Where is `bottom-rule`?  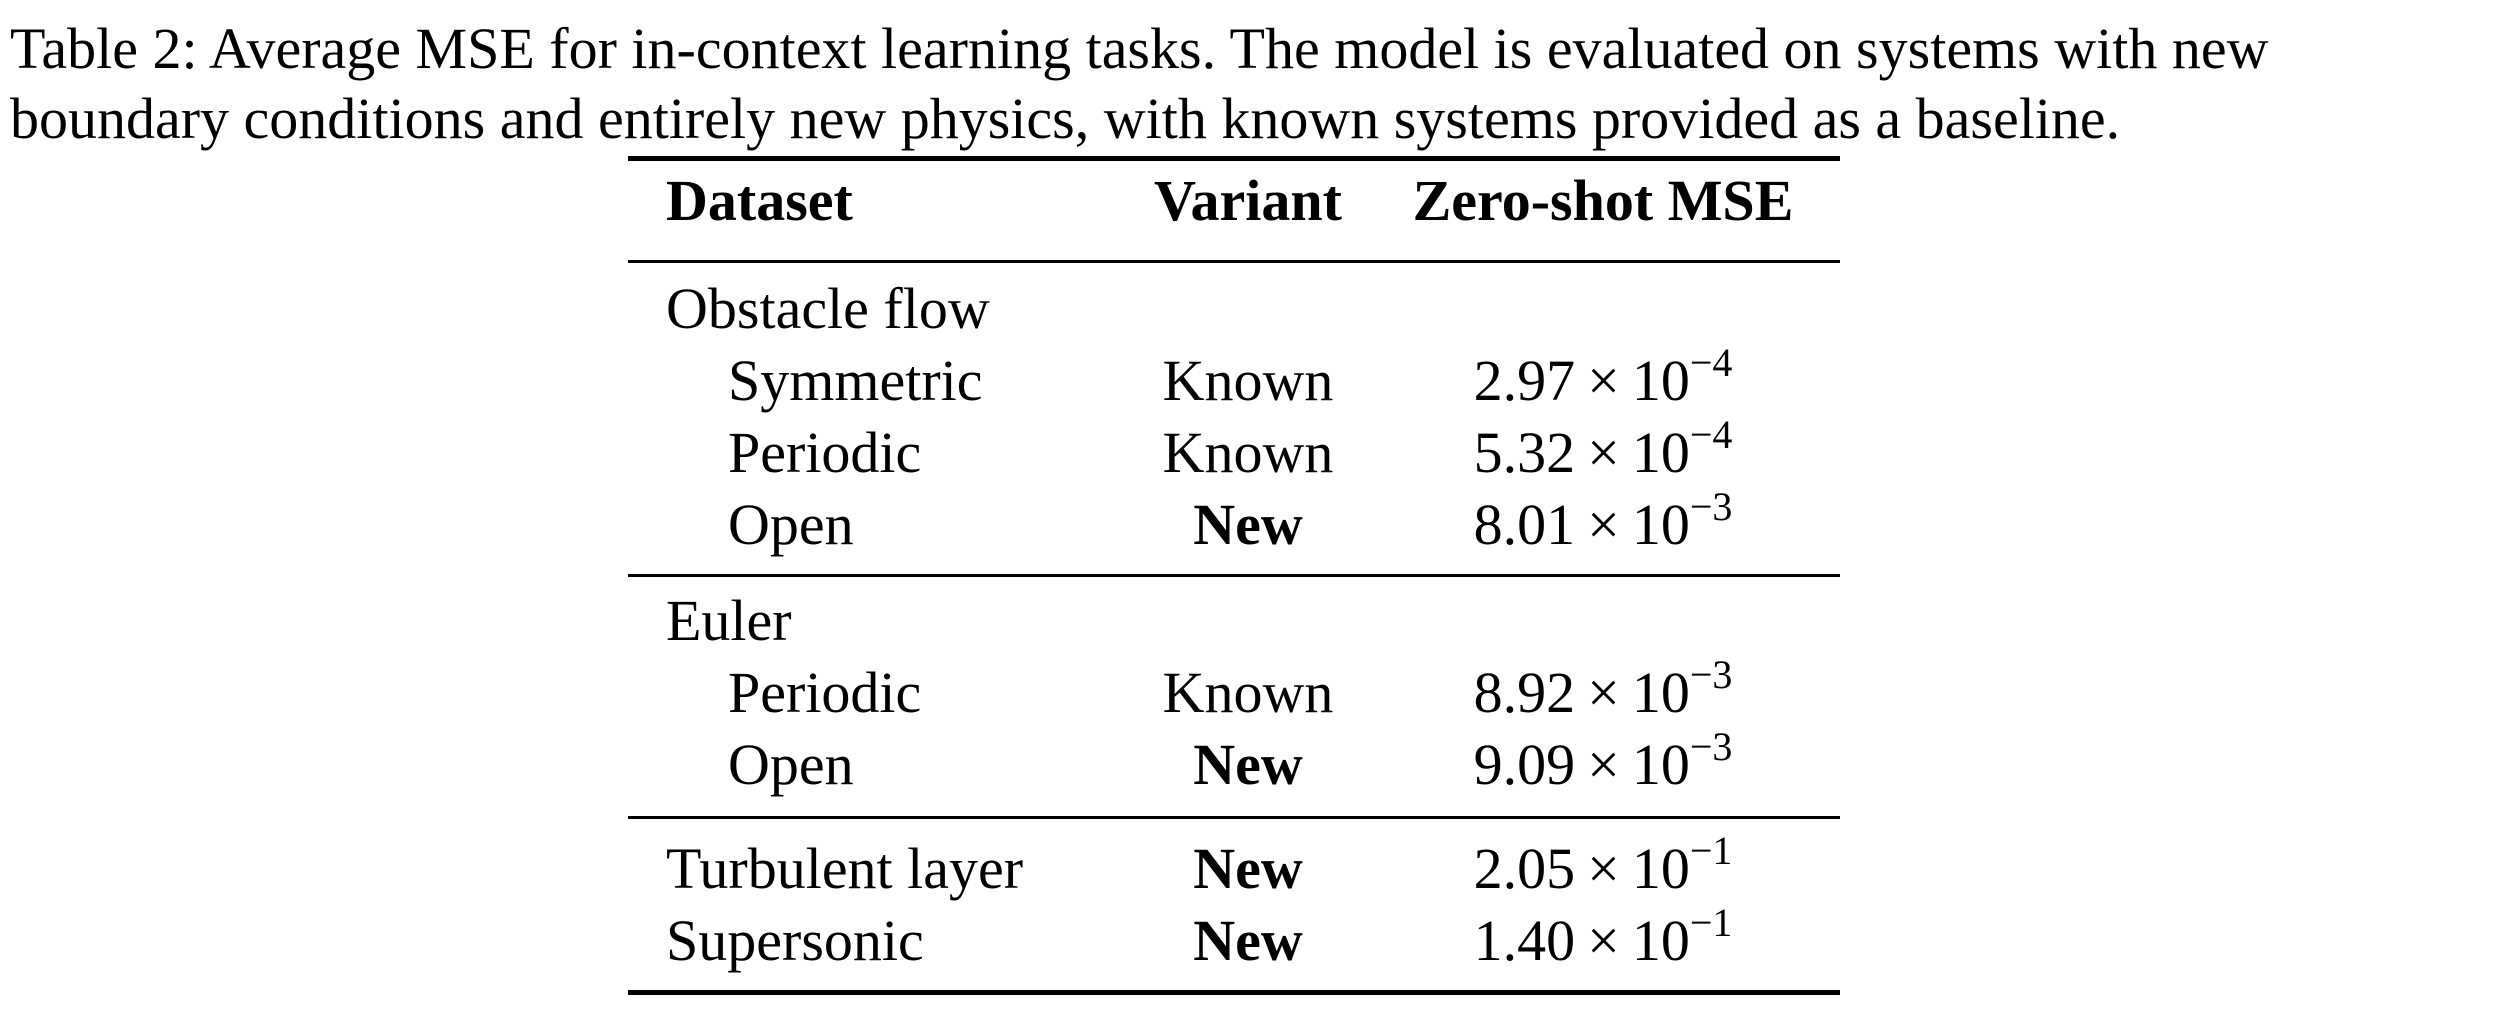 bottom-rule is located at coordinates (1234, 992).